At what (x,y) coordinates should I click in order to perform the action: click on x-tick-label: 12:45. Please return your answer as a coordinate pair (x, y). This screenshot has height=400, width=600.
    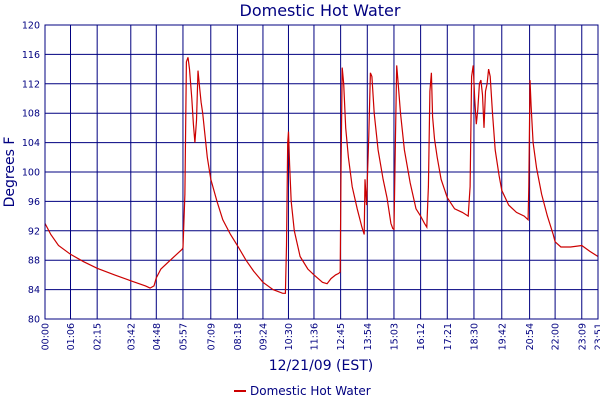
    Looking at the image, I should click on (341, 336).